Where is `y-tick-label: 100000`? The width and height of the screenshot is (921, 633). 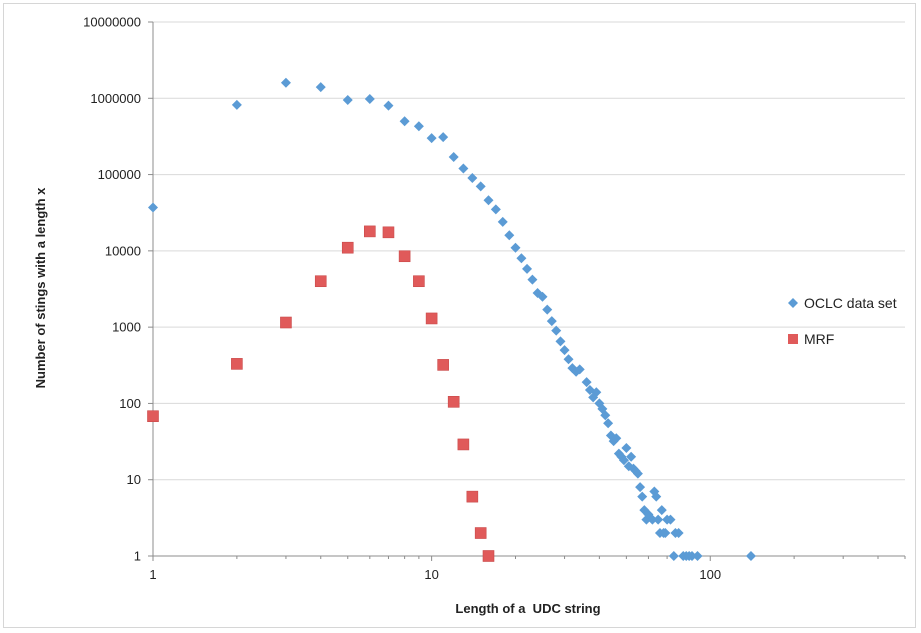
y-tick-label: 100000 is located at coordinates (119, 174).